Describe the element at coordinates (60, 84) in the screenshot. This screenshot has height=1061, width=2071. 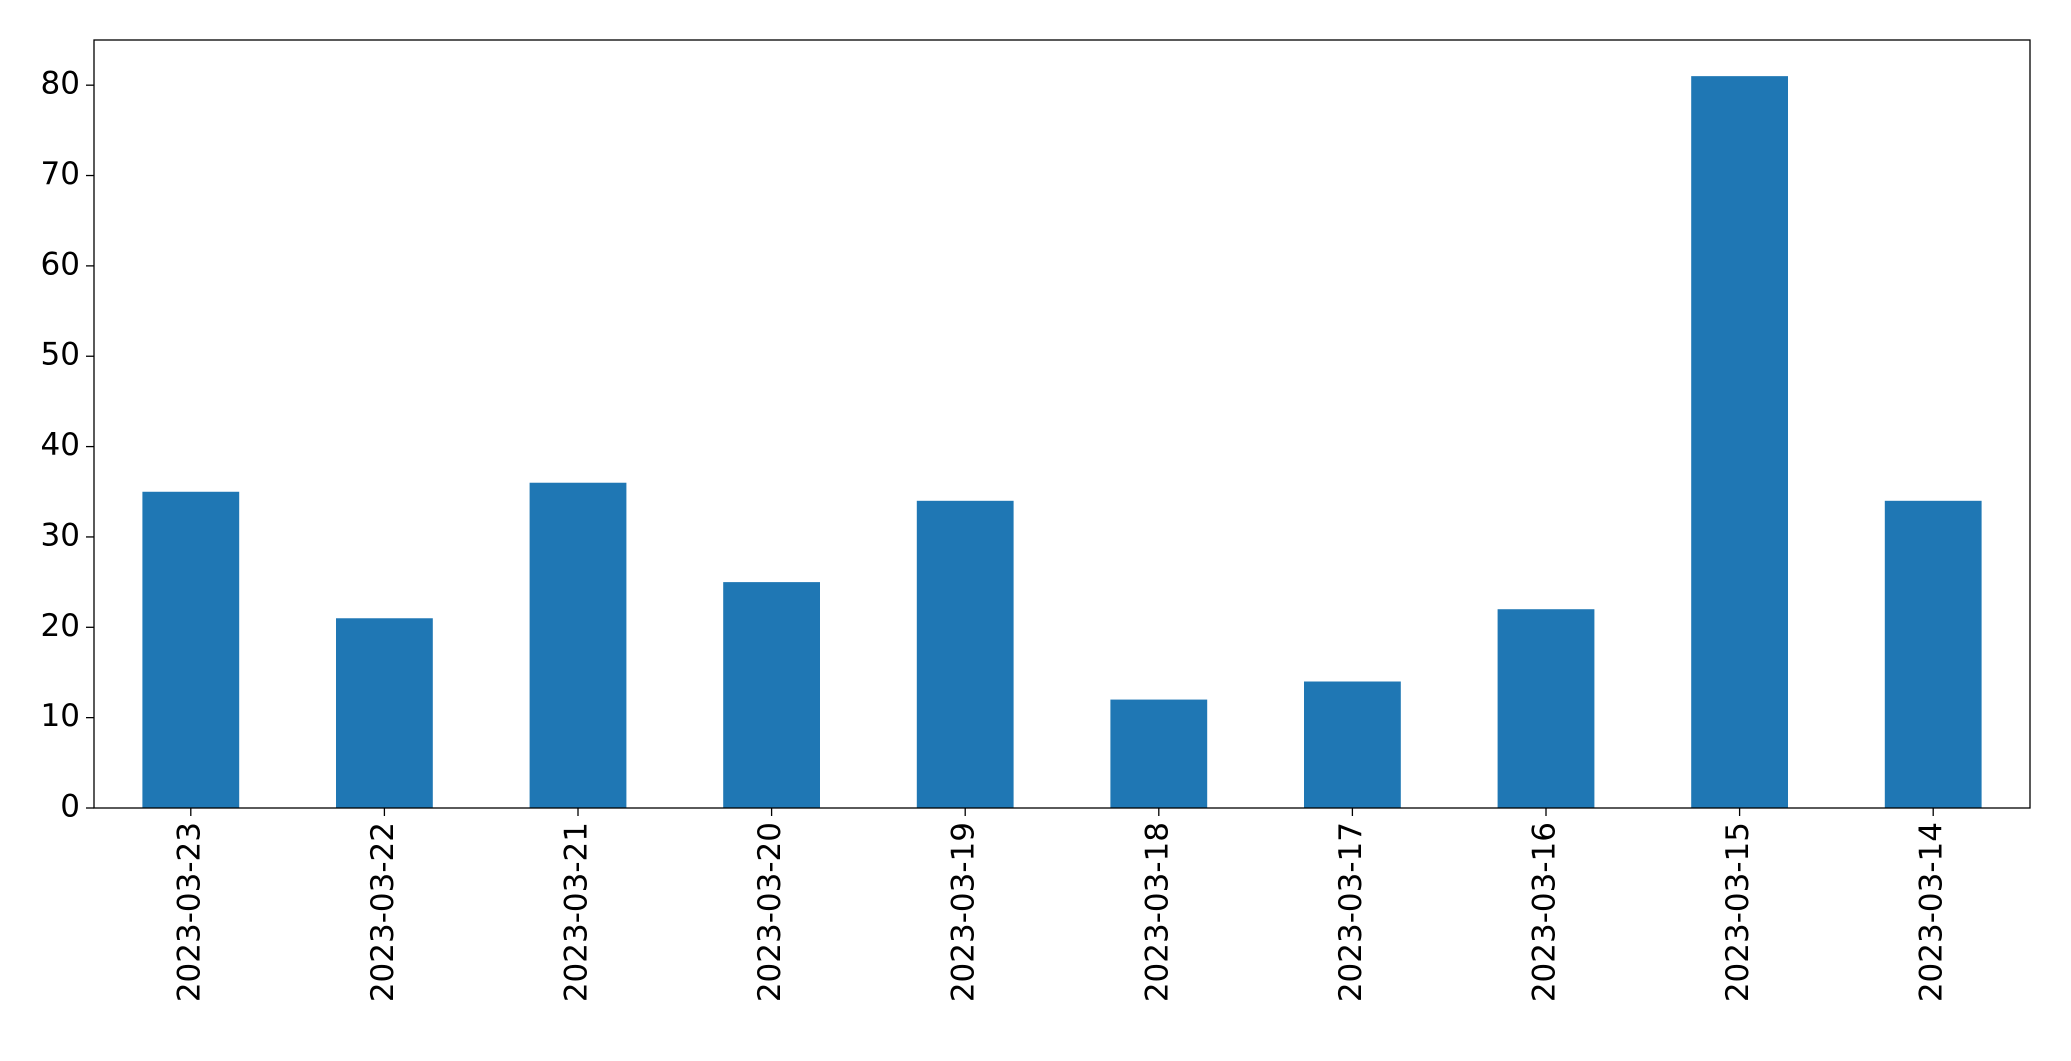
I see `y-tick-label: 80` at that location.